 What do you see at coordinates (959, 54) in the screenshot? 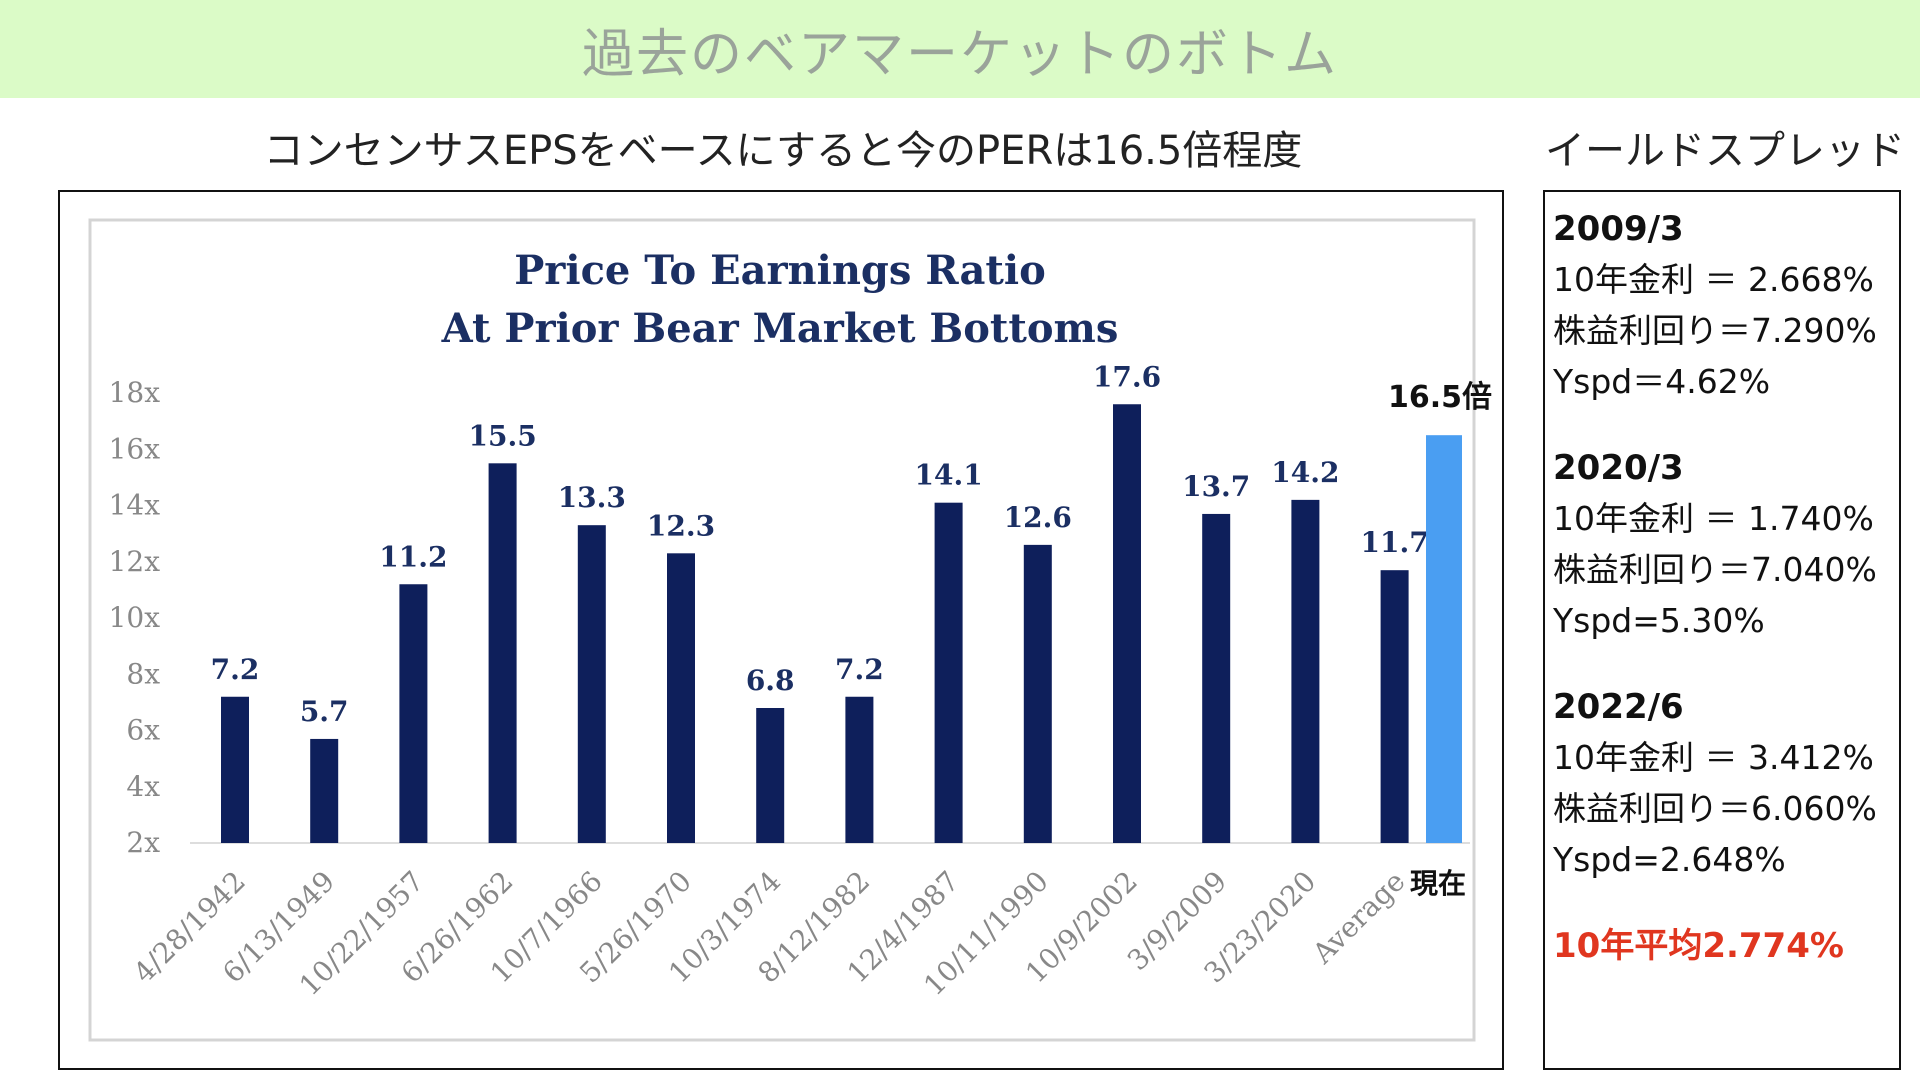
I see `banner-title: 過去のベアマーケットのボトム` at bounding box center [959, 54].